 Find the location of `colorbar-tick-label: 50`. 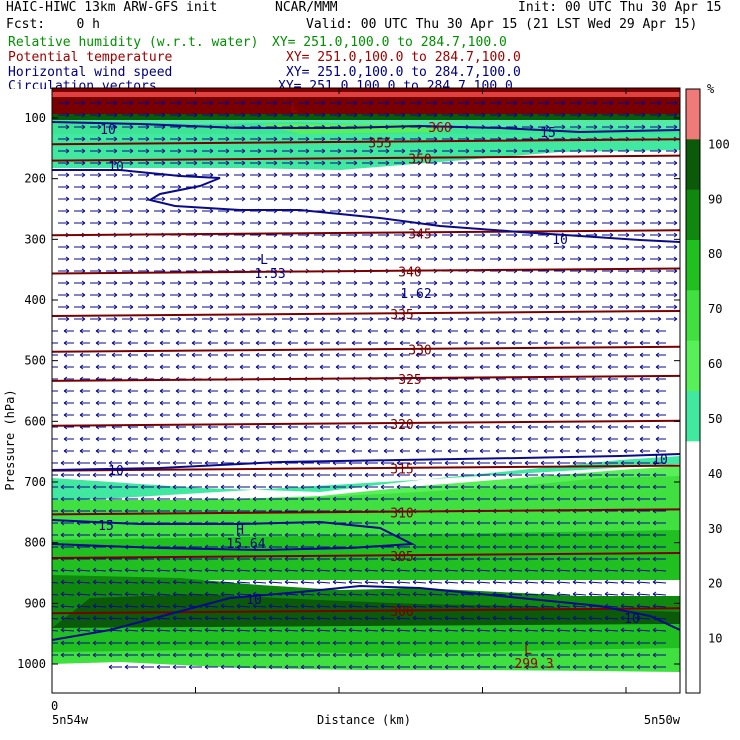

colorbar-tick-label: 50 is located at coordinates (715, 419).